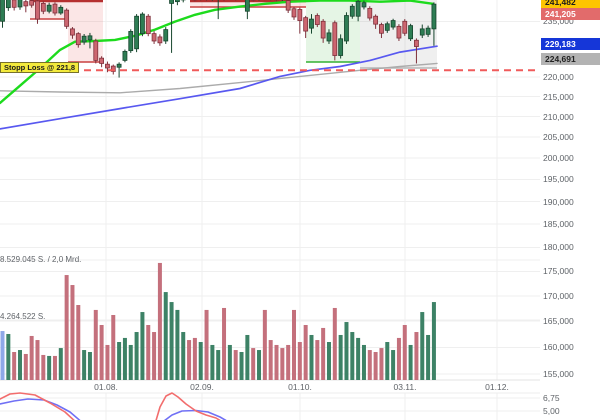 The image size is (600, 420). Describe the element at coordinates (300, 387) in the screenshot. I see `date-tick-label: 01.10.` at that location.